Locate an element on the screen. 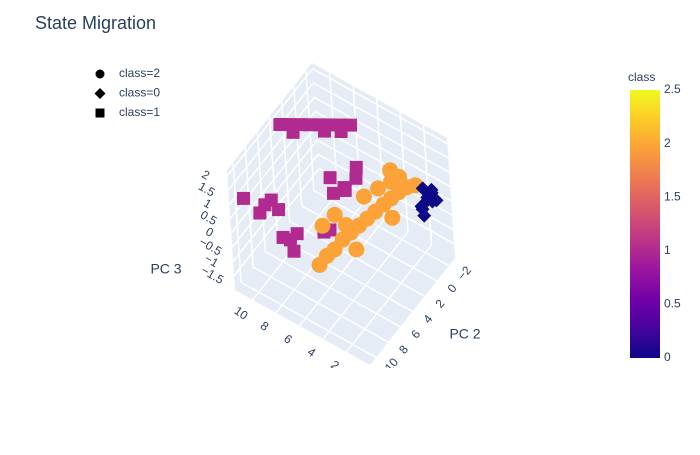 The height and width of the screenshot is (455, 700). colorbar-tick-label: 1 is located at coordinates (667, 250).